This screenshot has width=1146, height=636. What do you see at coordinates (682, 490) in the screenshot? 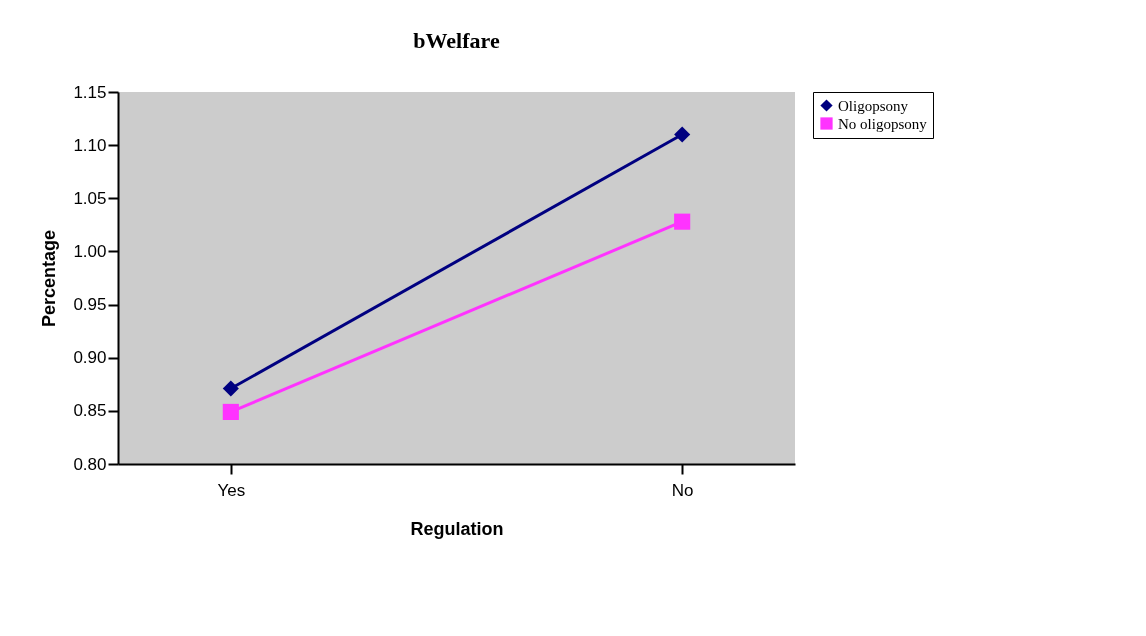
I see `x-tick-label: No` at bounding box center [682, 490].